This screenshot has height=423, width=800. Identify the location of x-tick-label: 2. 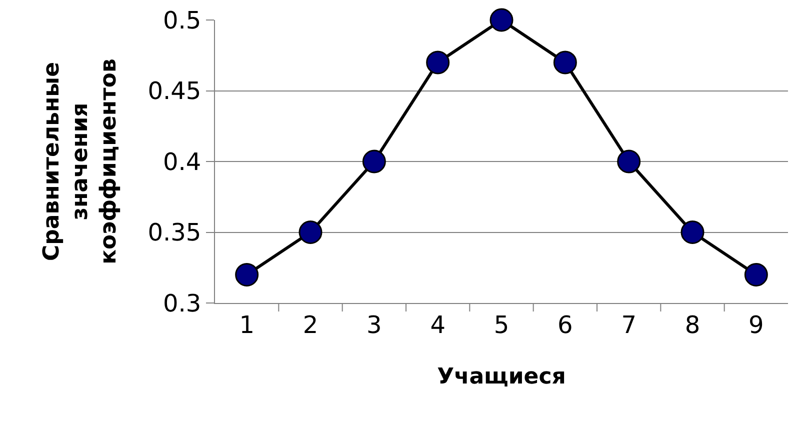
(310, 324).